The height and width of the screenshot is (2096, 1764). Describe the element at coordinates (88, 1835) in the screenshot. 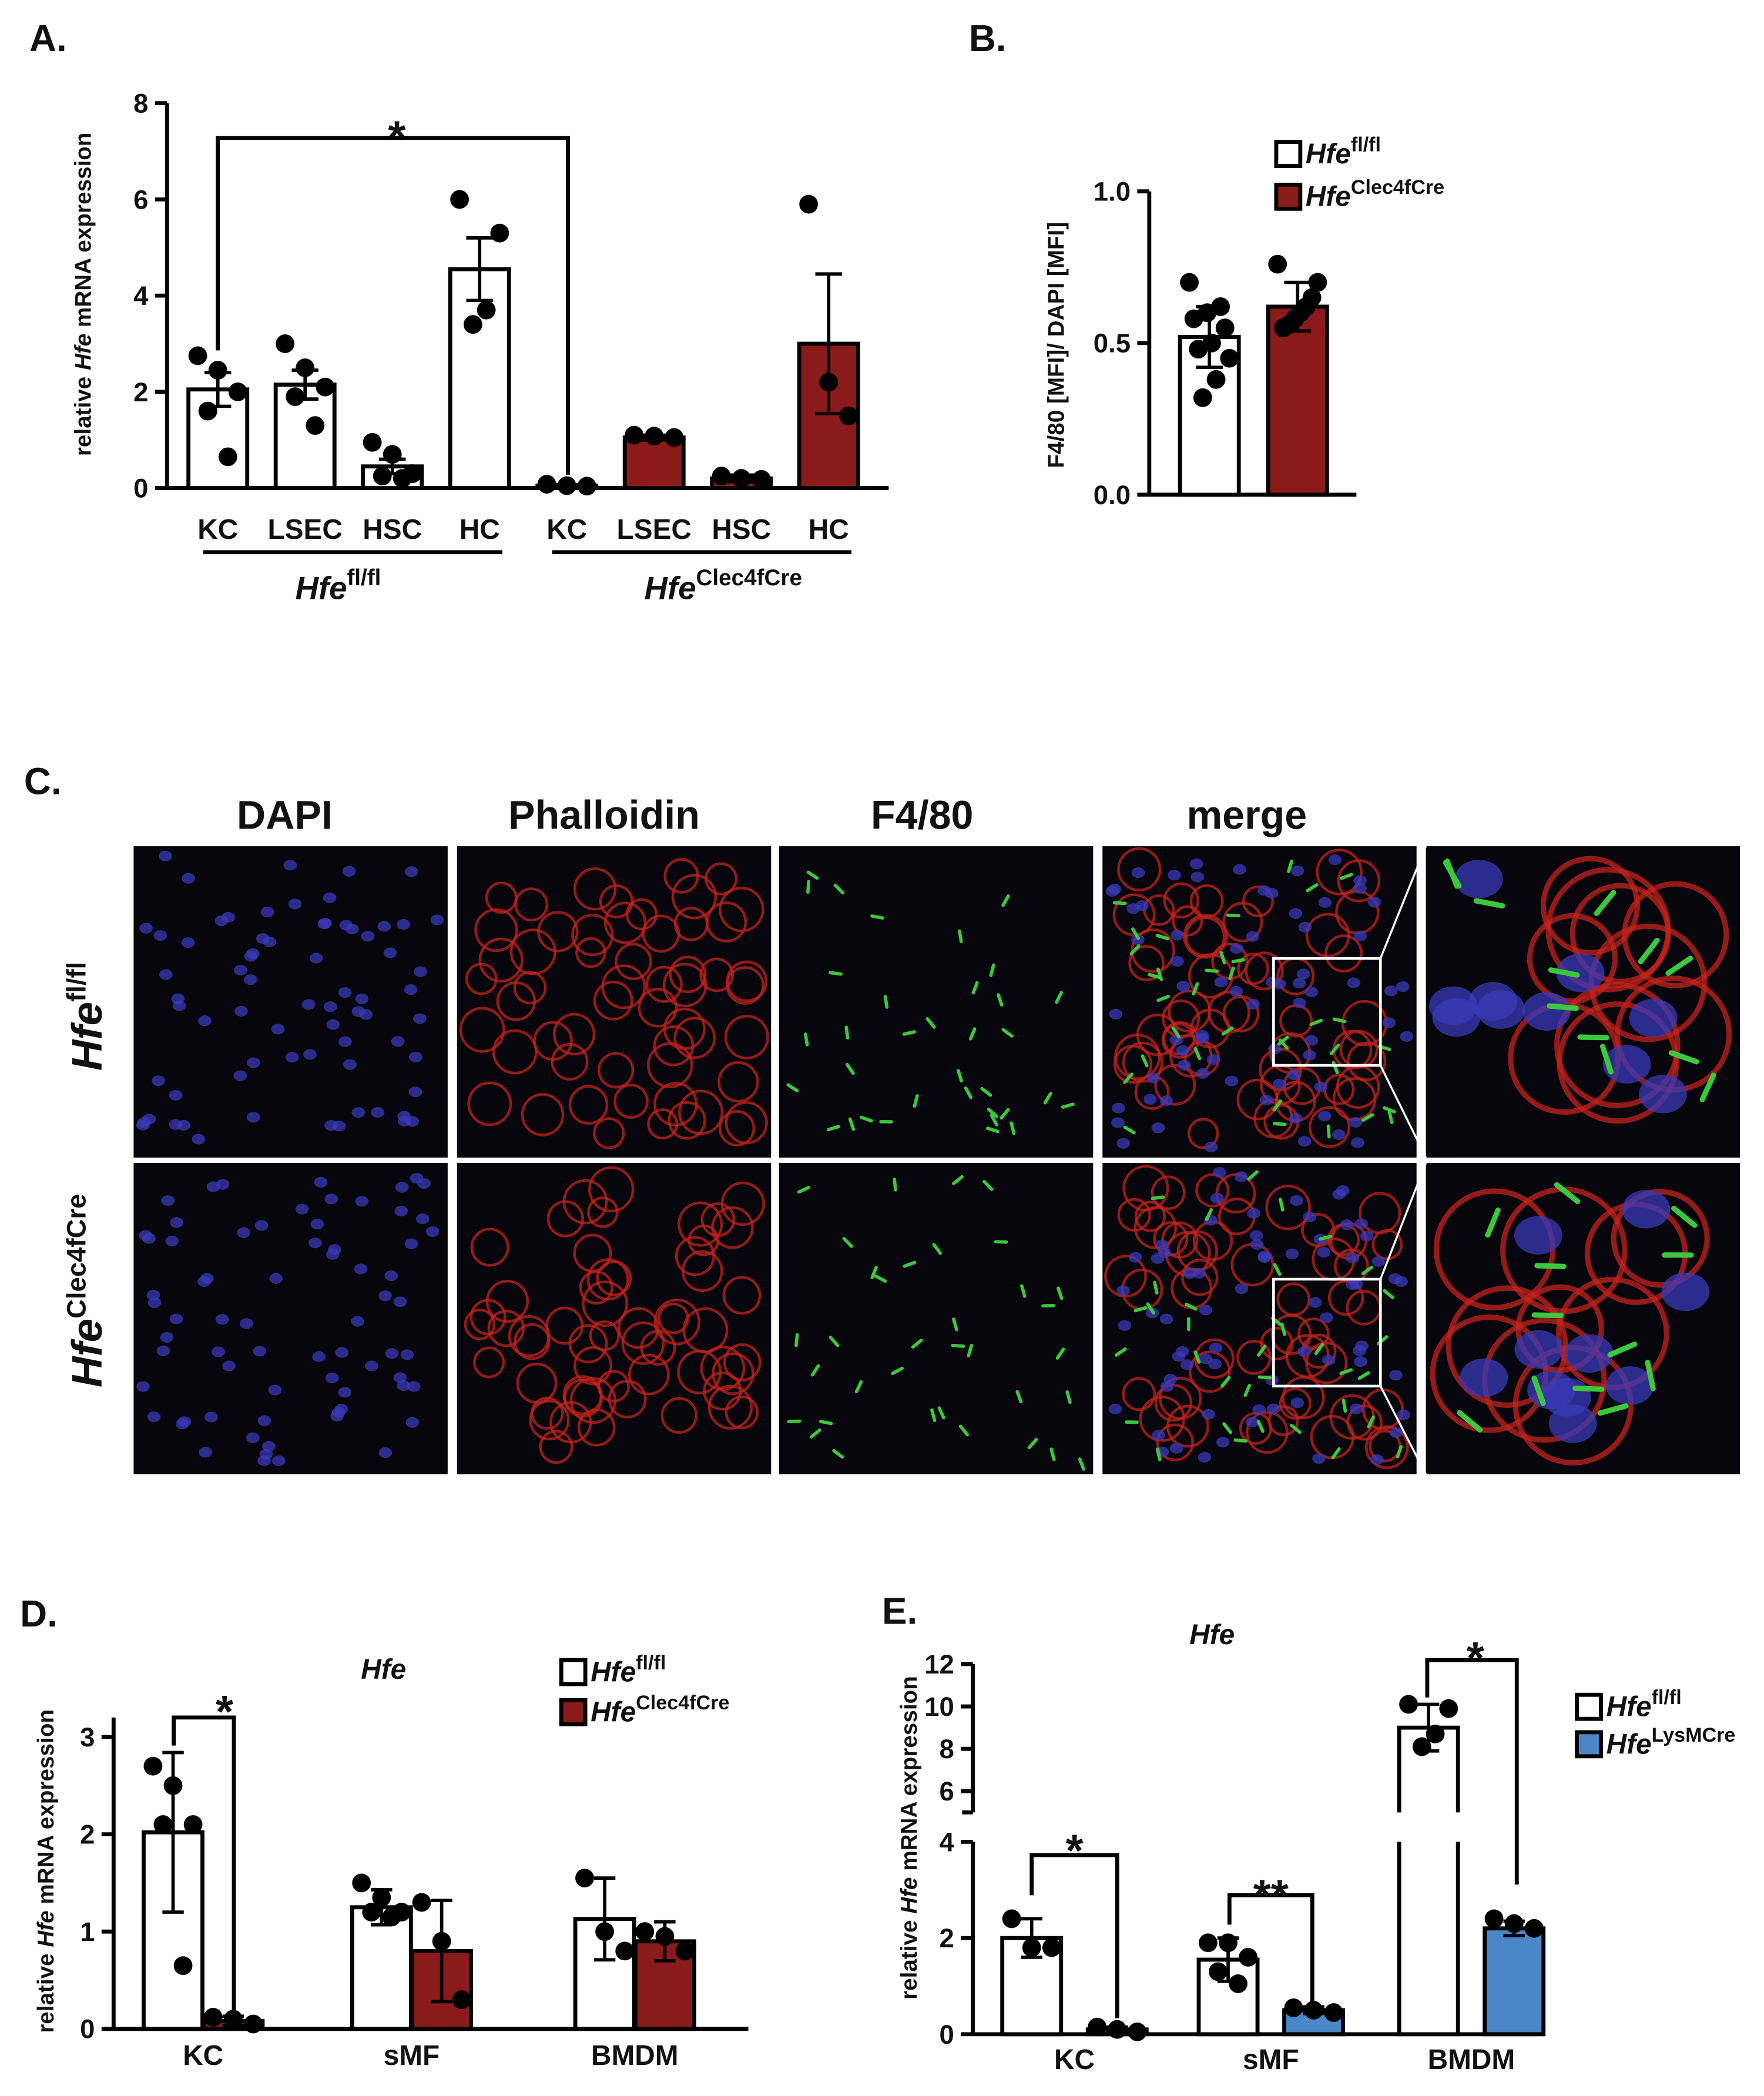

I see `y-tick-label: 2` at that location.